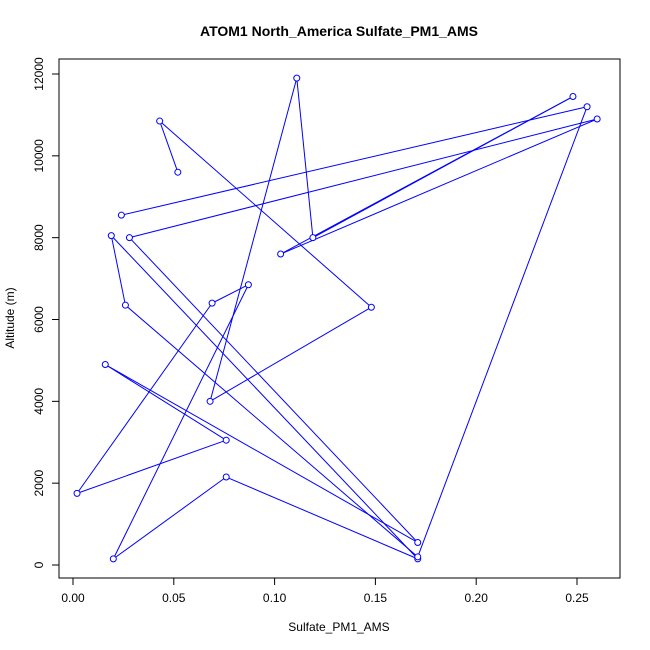 The height and width of the screenshot is (650, 650). What do you see at coordinates (339, 31) in the screenshot?
I see `chart-title: ATOM1 North_America Sulfate_PM1_AMS` at bounding box center [339, 31].